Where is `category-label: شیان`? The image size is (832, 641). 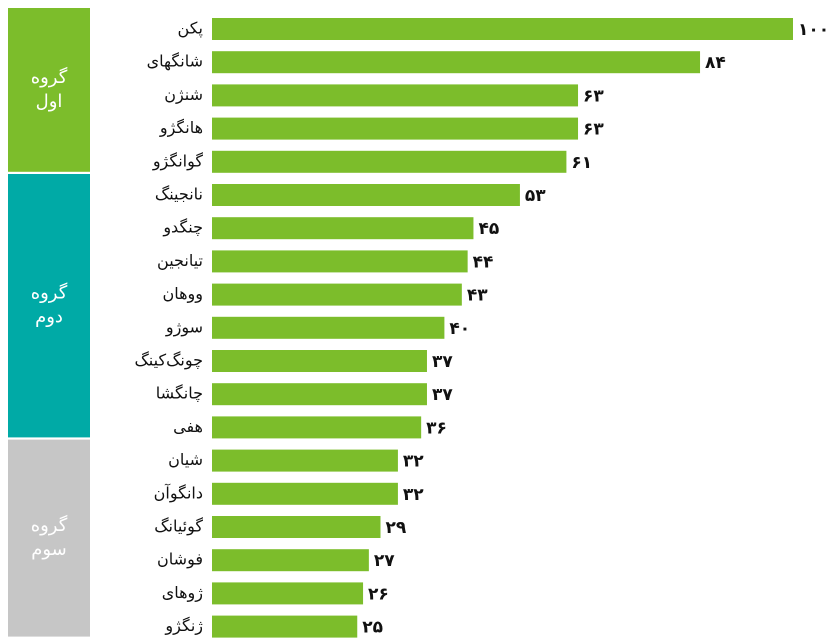
category-label: شیان is located at coordinates (185, 459).